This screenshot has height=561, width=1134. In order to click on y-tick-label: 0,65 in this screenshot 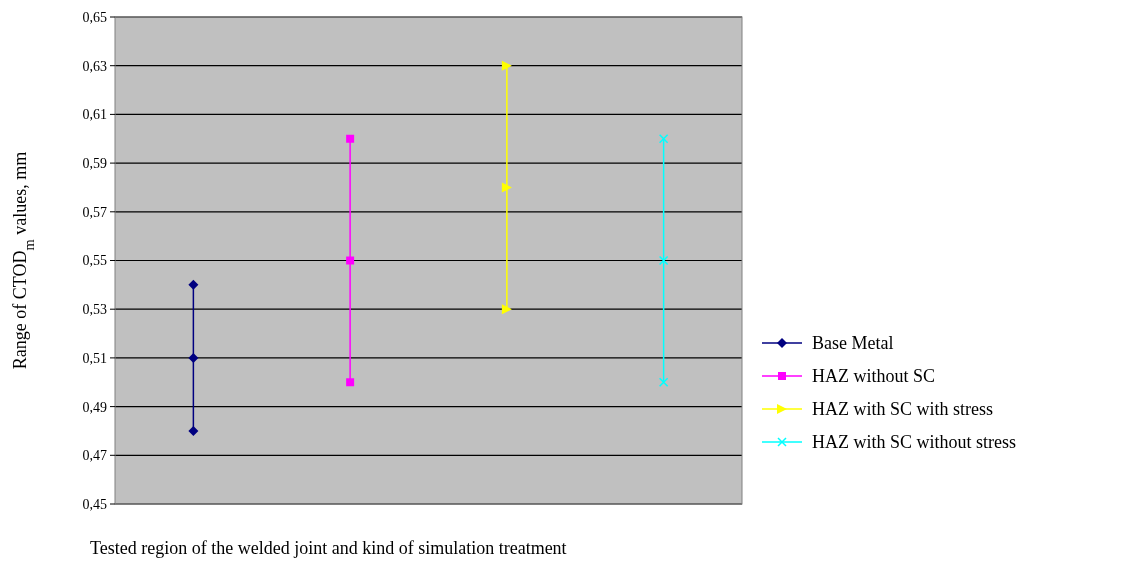, I will do `click(94, 17)`.